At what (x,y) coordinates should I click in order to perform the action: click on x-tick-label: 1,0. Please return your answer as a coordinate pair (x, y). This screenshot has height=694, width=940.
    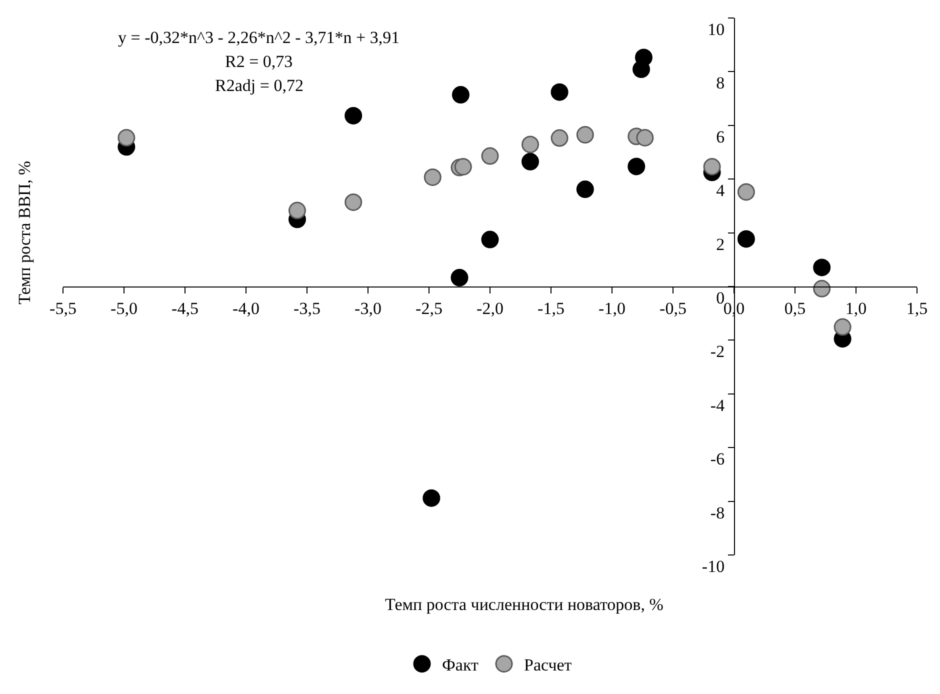
    Looking at the image, I should click on (856, 308).